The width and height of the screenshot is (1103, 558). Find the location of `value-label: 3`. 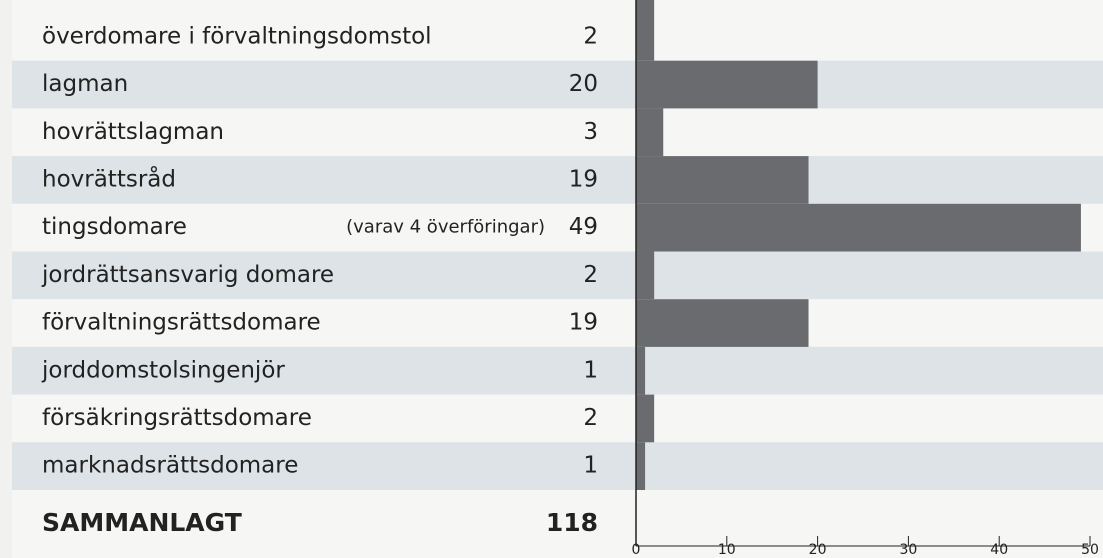

value-label: 3 is located at coordinates (590, 132).